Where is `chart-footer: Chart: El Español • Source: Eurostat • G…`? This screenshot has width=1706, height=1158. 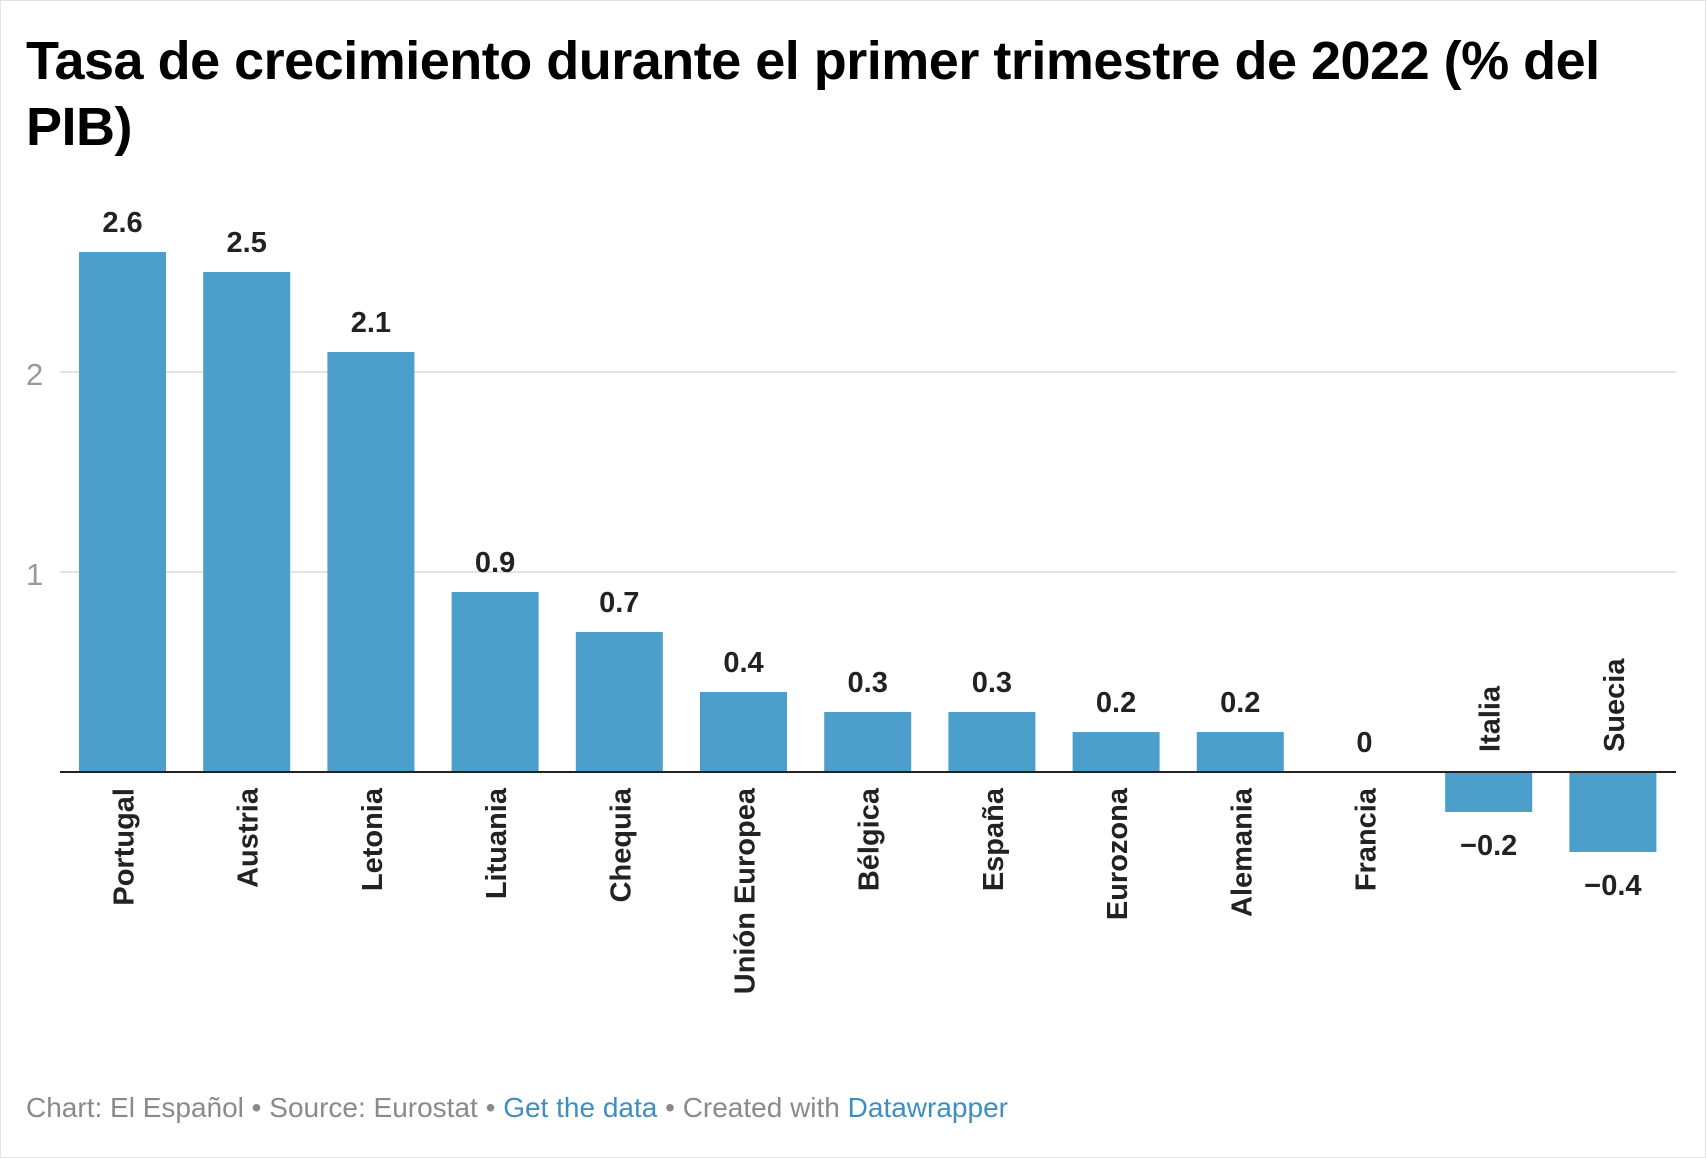 chart-footer: Chart: El Español • Source: Eurostat • G… is located at coordinates (517, 1108).